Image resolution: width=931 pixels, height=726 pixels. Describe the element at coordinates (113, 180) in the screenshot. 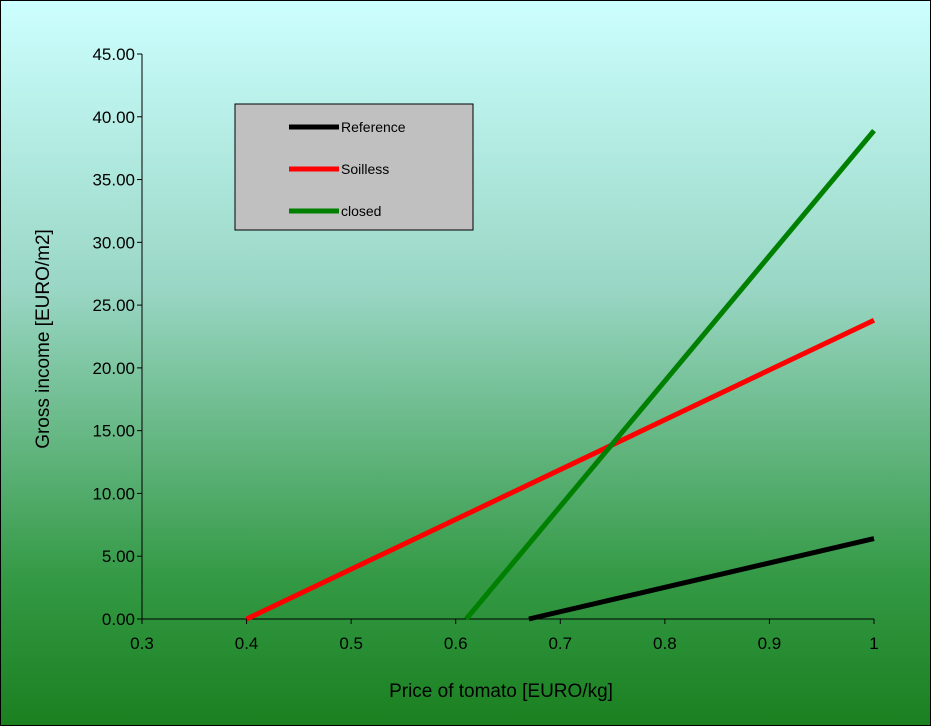

I see `y-tick-label: 35.00` at that location.